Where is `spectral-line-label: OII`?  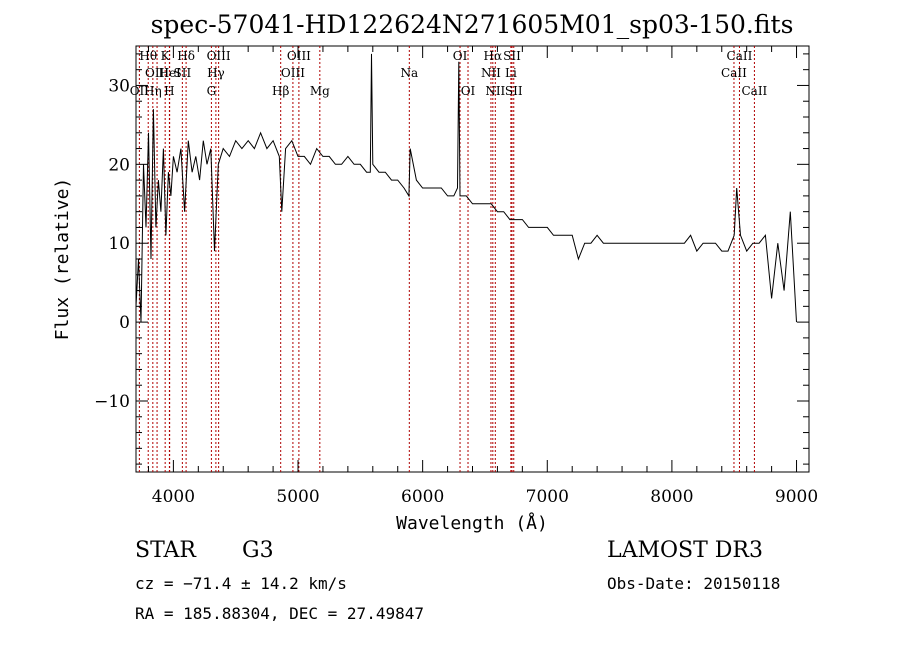
spectral-line-label: OII is located at coordinates (140, 91).